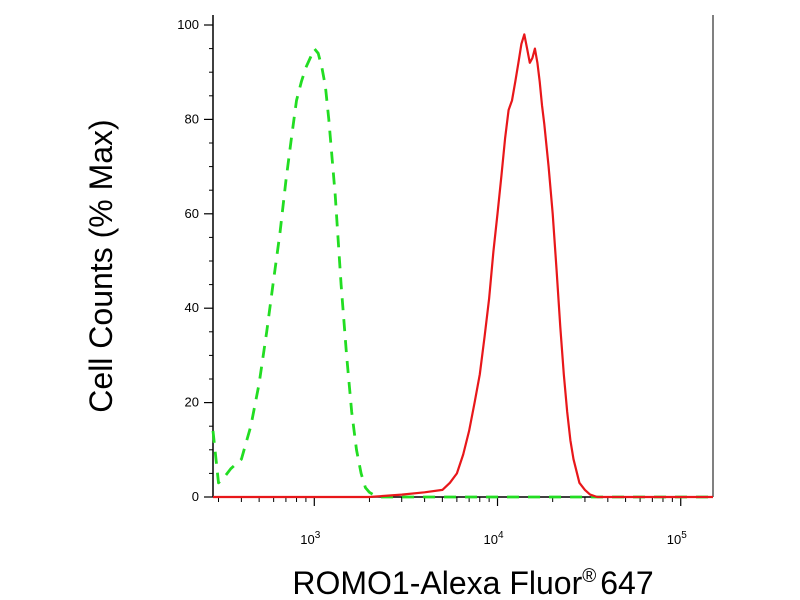 Image resolution: width=800 pixels, height=600 pixels. Describe the element at coordinates (589, 576) in the screenshot. I see `x-axis-title-superscript: ®` at that location.